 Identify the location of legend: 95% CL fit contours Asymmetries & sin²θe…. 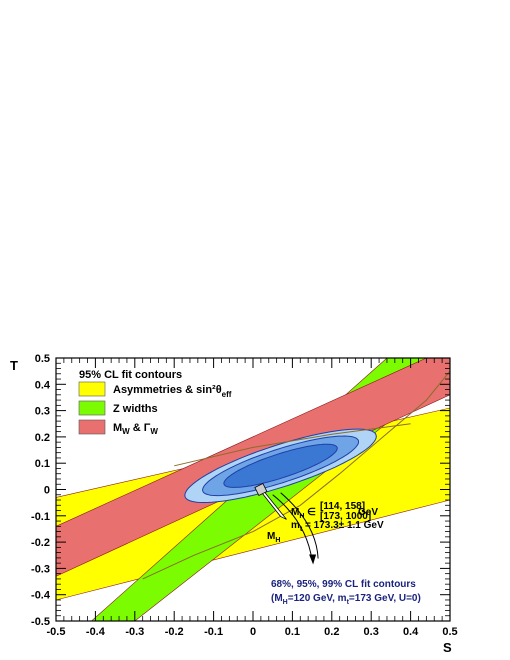
(155, 402).